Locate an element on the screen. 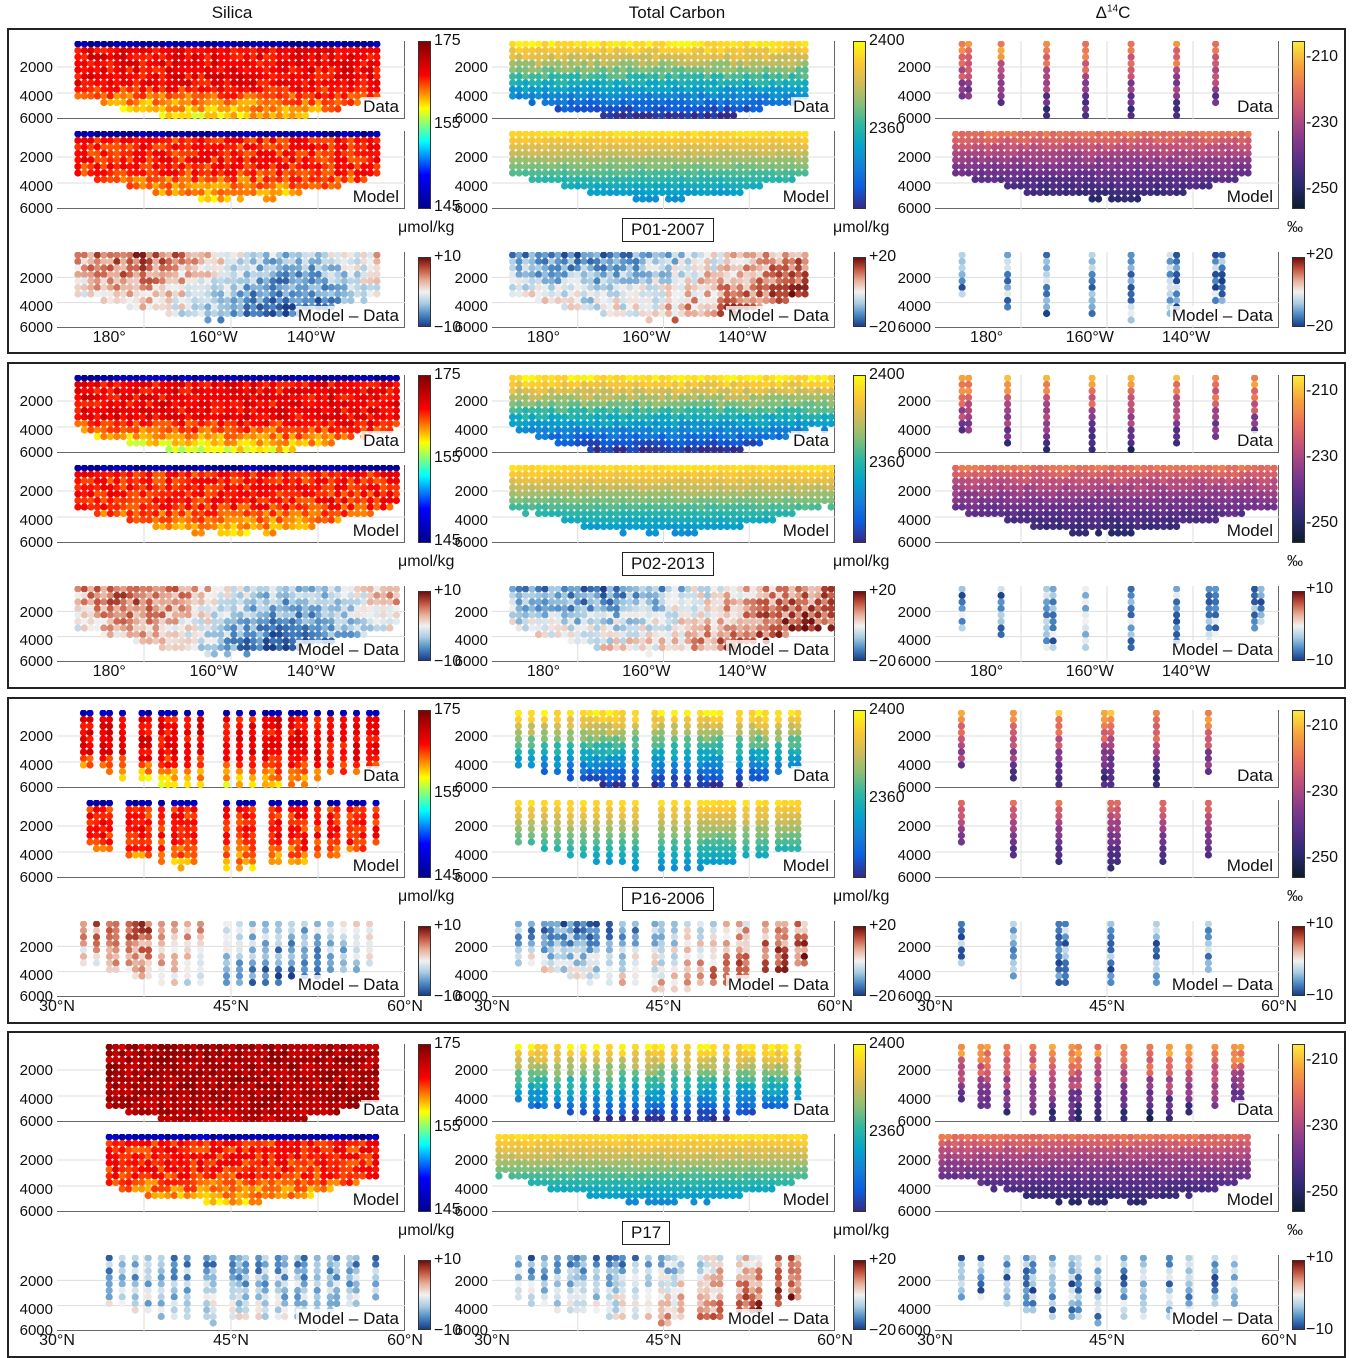 The image size is (1357, 1358). colorbar-tick-label: 155 is located at coordinates (447, 123).